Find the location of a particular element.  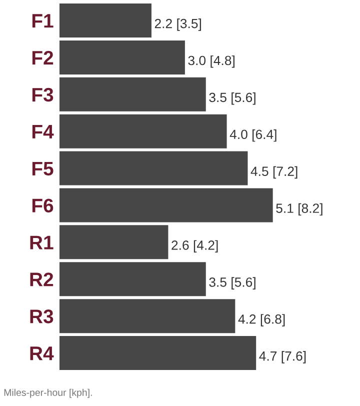

y-tick-label: F6 is located at coordinates (43, 205).